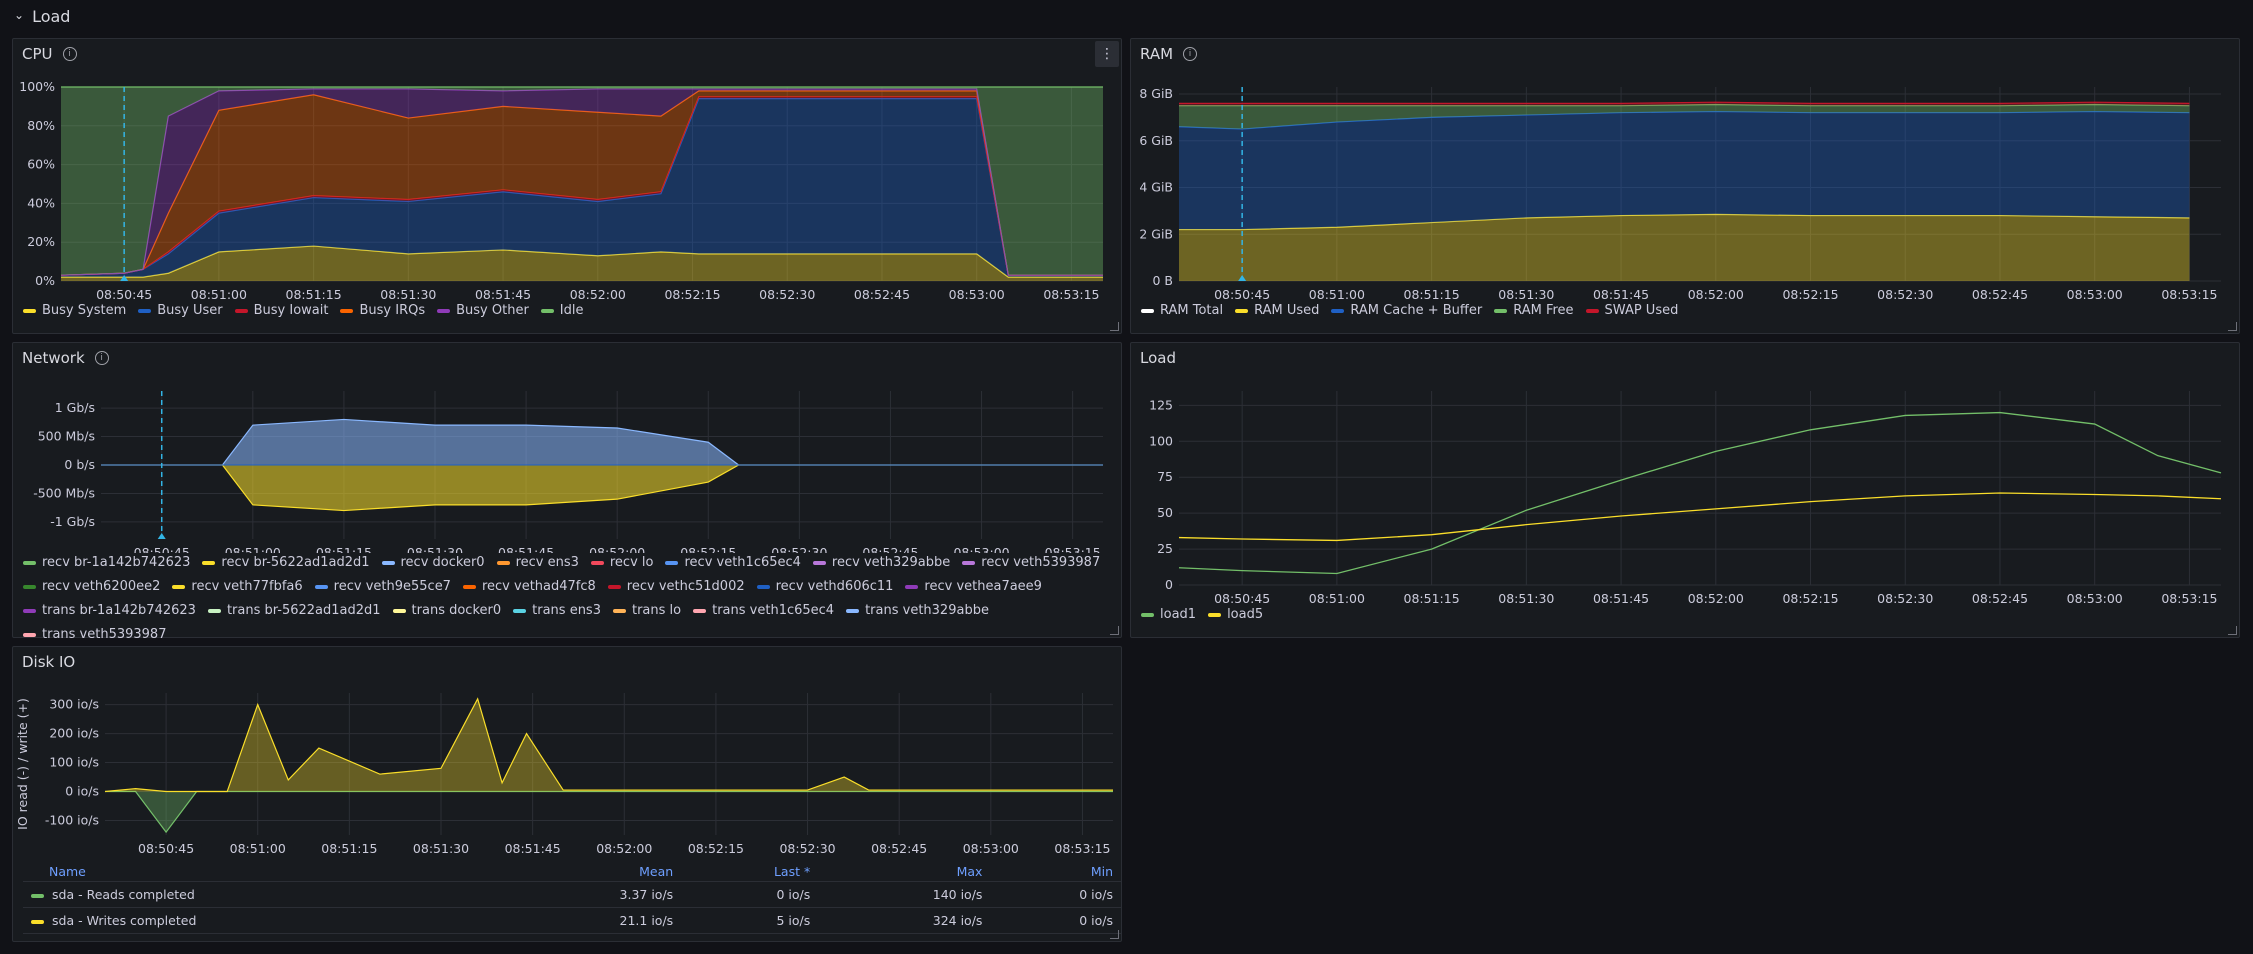  Describe the element at coordinates (917, 610) in the screenshot. I see `legend-item: trans veth329abbe` at that location.